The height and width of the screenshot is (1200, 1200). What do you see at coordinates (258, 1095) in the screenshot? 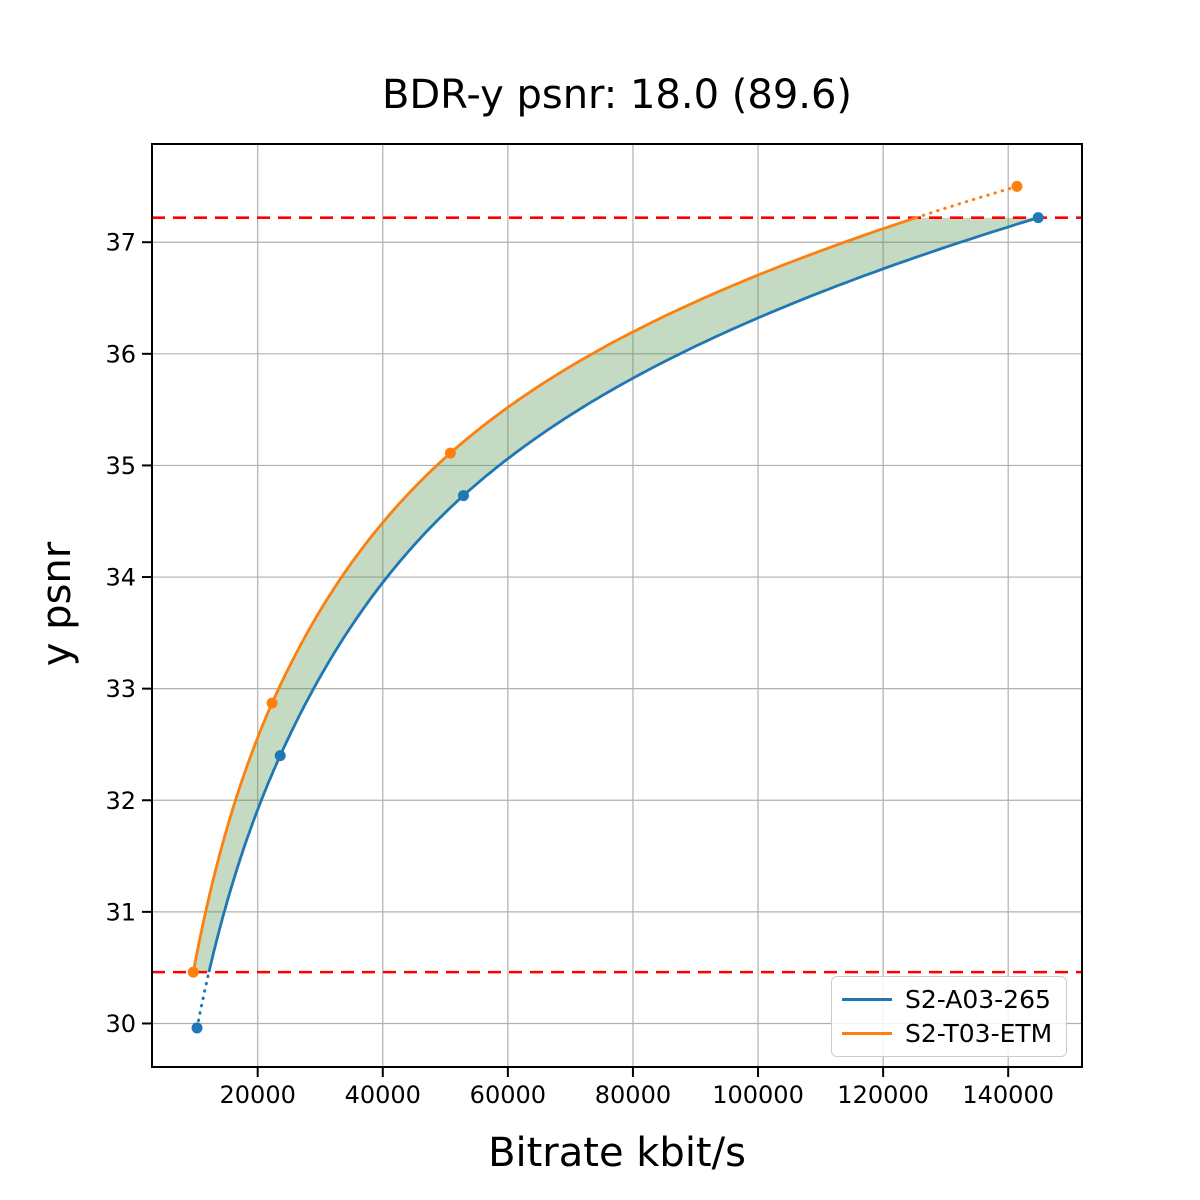
I see `x-tick-label: 20000` at bounding box center [258, 1095].